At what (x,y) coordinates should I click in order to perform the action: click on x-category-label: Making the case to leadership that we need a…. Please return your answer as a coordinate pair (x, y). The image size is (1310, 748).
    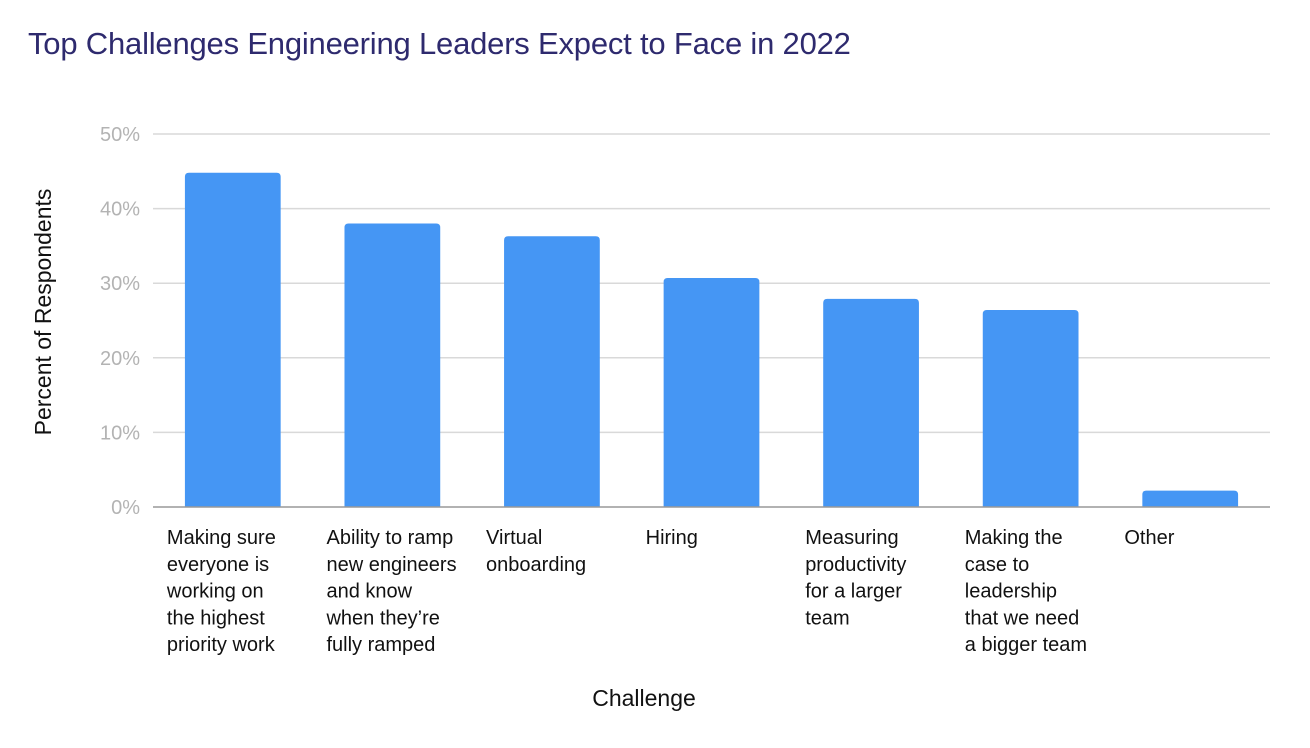
    Looking at the image, I should click on (1026, 591).